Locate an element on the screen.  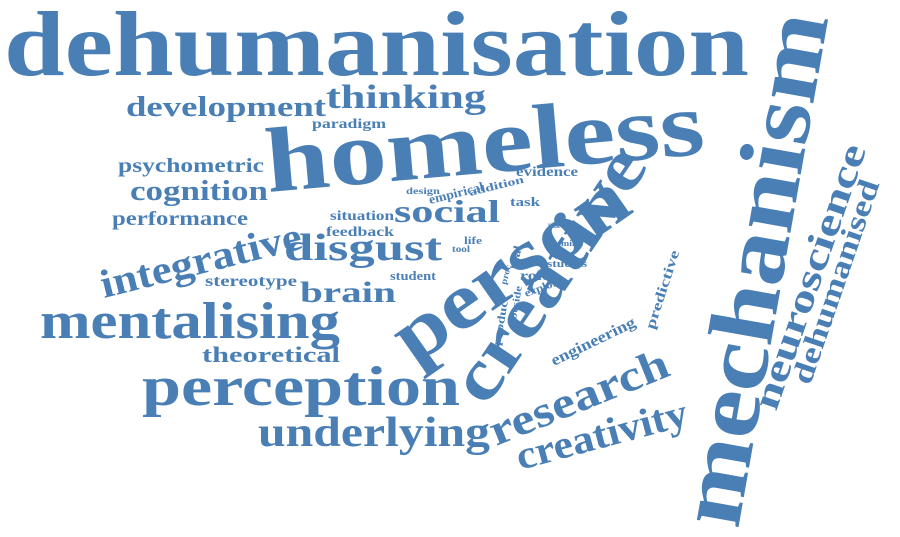
word-underlying: underlying is located at coordinates (374, 433).